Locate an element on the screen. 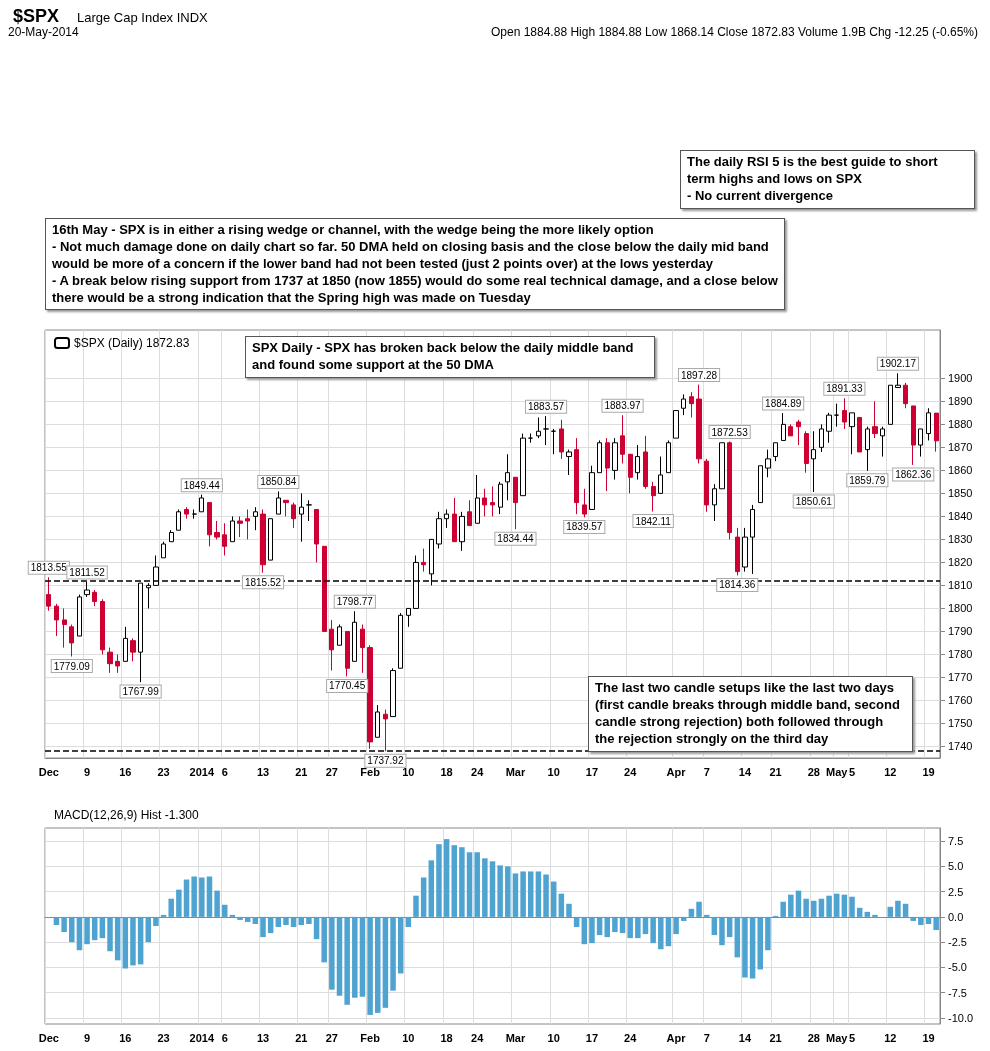  x-tick-label: 28 is located at coordinates (813, 1037).